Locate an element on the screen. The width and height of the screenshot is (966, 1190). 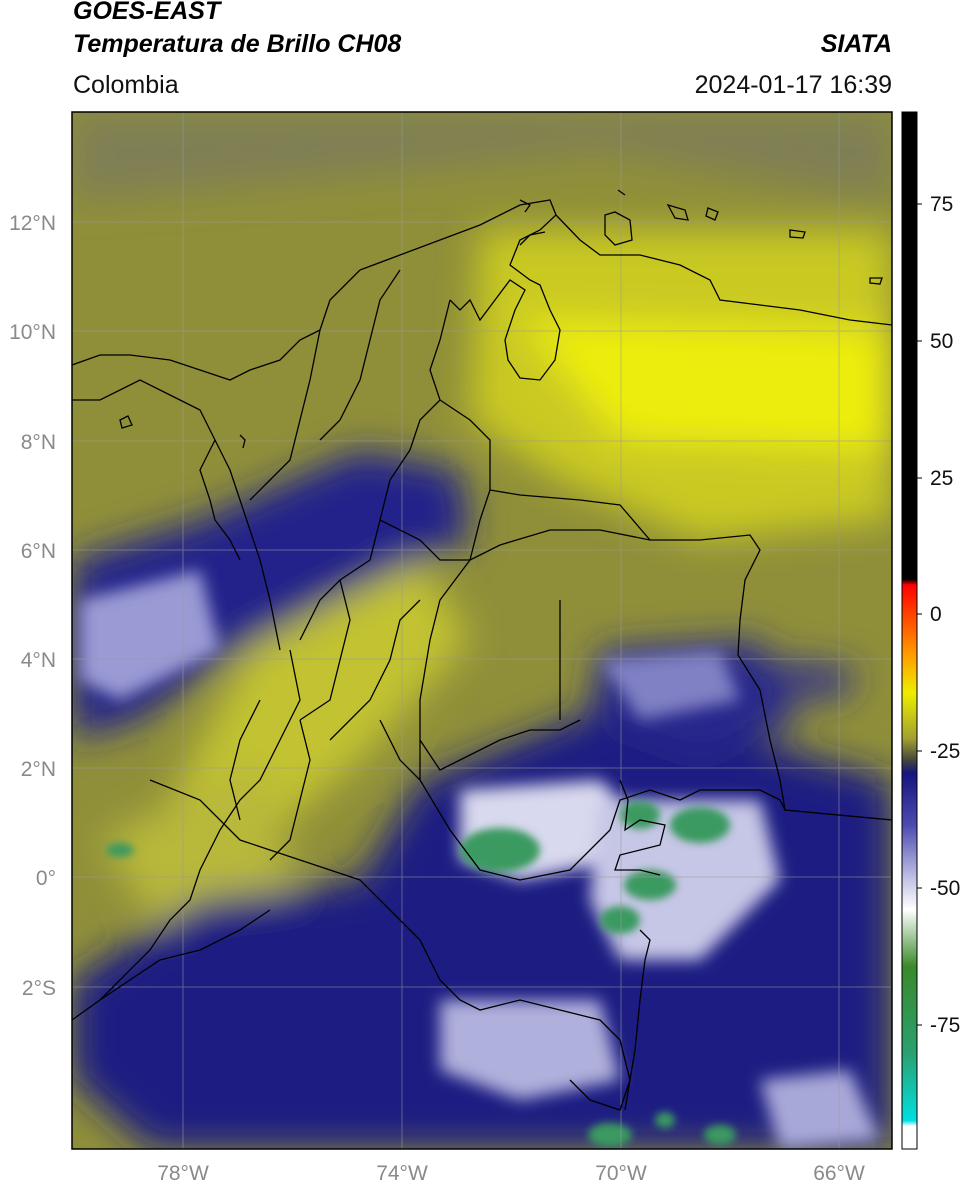
product-title: Temperatura de Brillo CH08 is located at coordinates (237, 44).